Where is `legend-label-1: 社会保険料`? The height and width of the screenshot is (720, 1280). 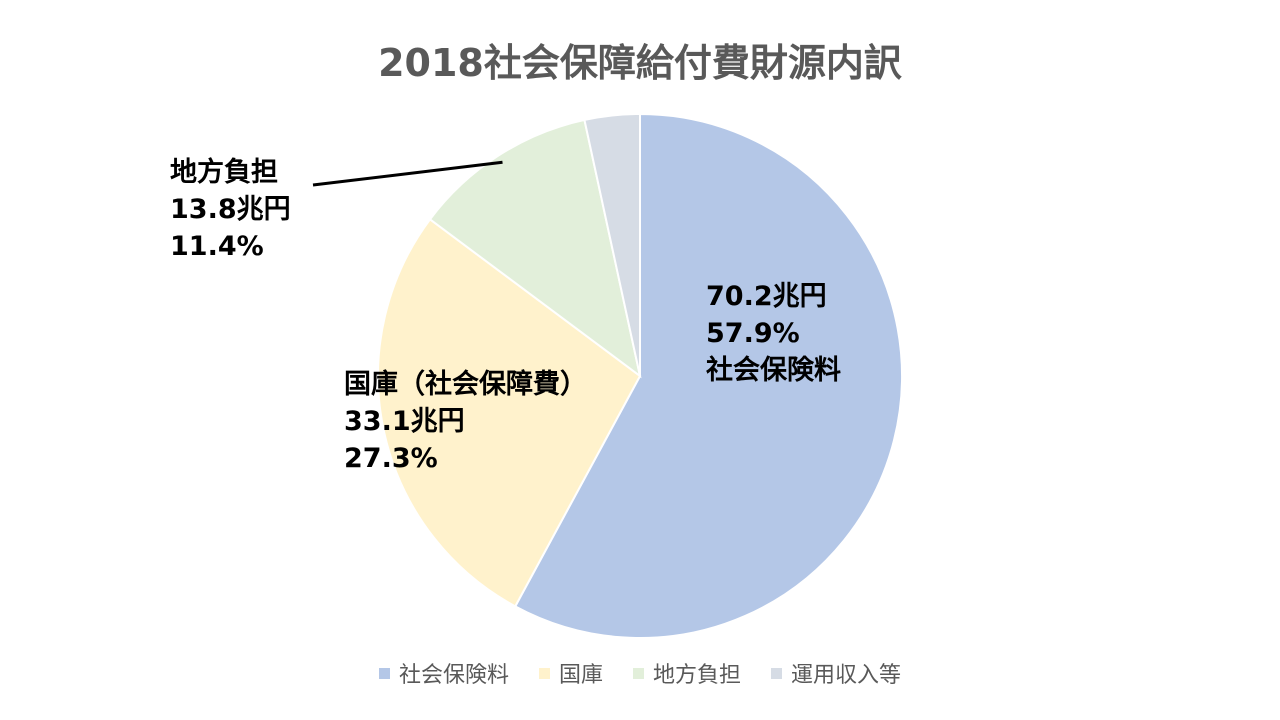
legend-label-1: 社会保険料 is located at coordinates (454, 675).